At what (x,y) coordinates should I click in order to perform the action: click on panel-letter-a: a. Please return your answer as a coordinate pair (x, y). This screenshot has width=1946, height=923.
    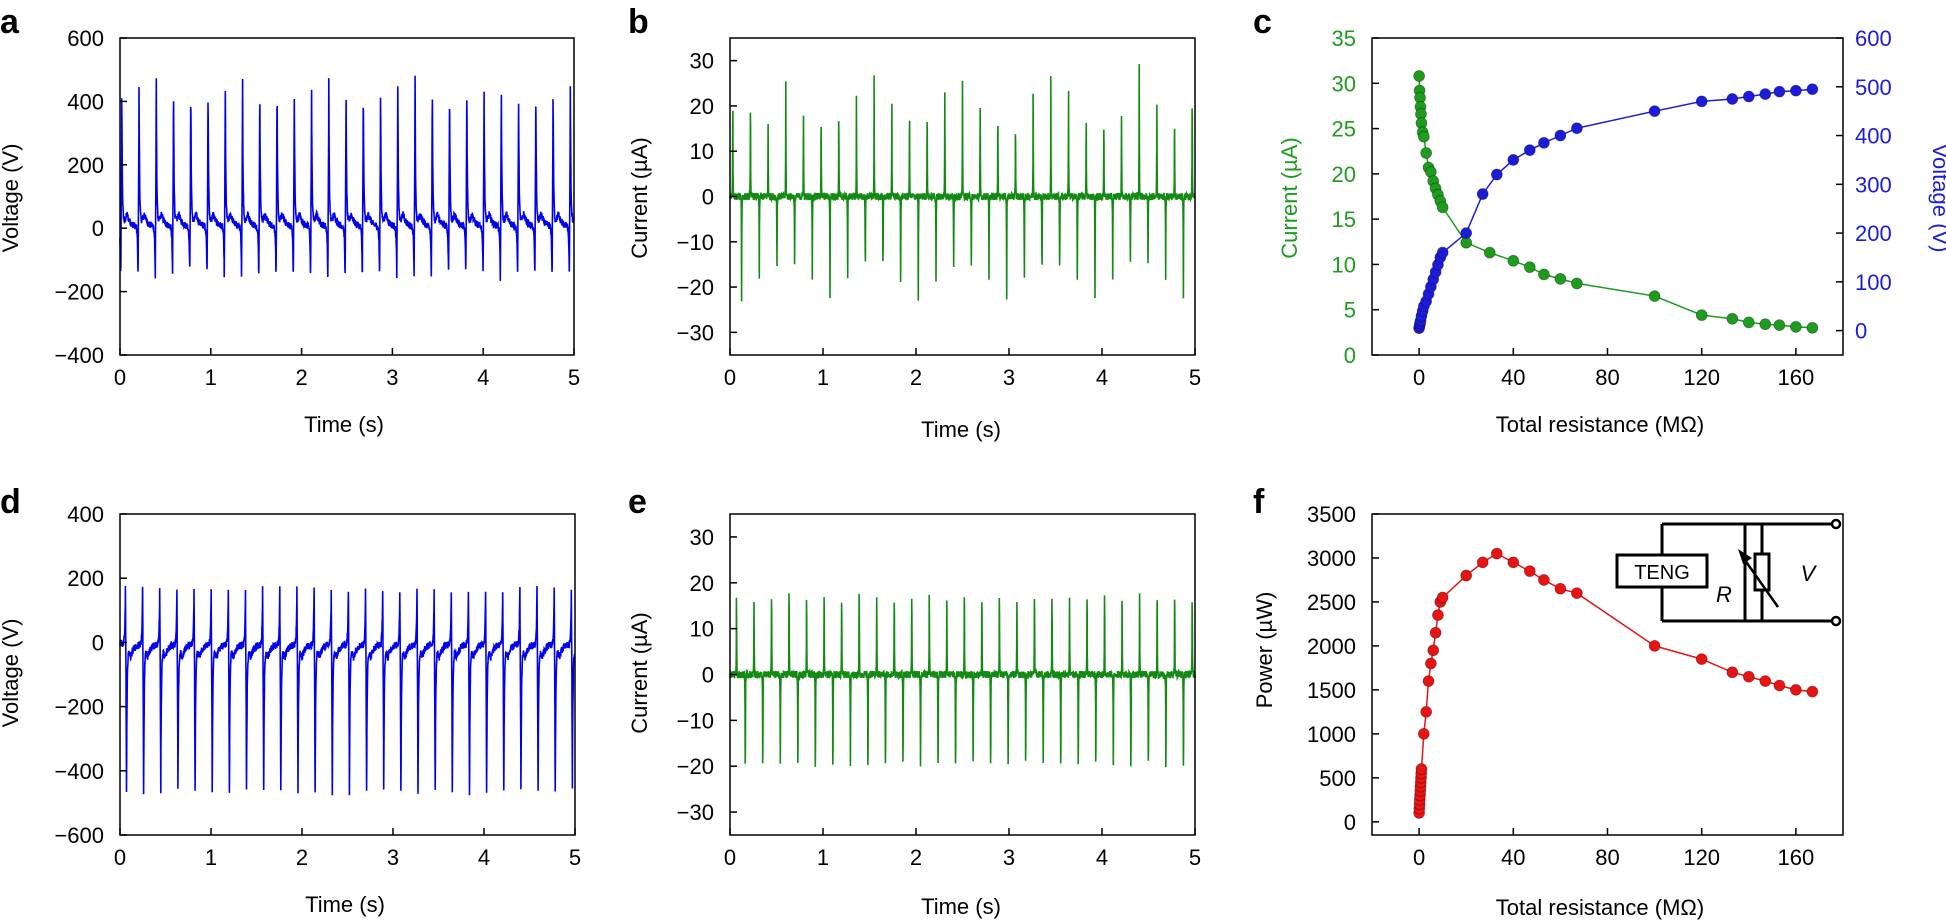
    Looking at the image, I should click on (10, 22).